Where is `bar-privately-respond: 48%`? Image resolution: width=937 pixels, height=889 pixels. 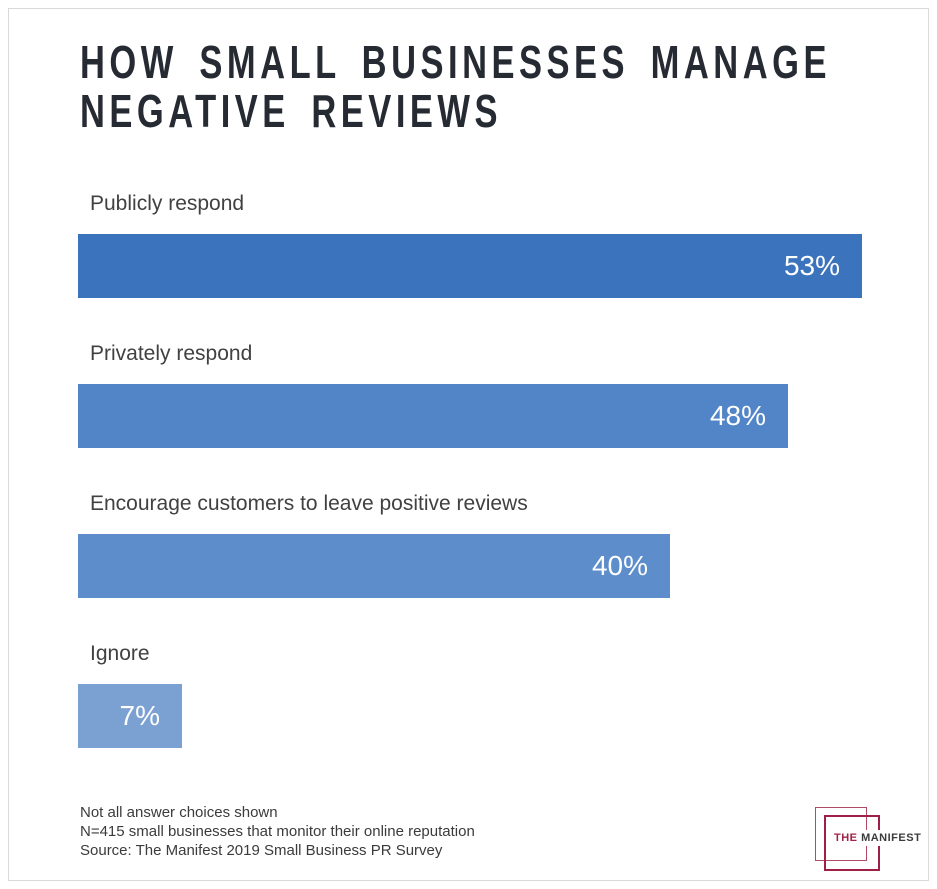
bar-privately-respond: 48% is located at coordinates (433, 416).